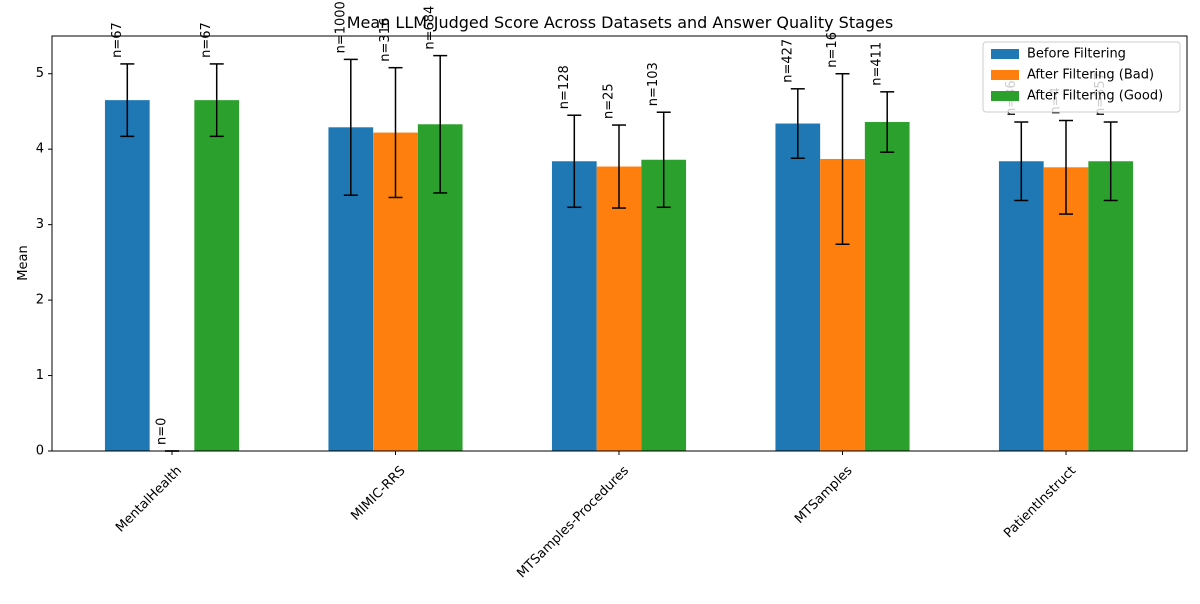  What do you see at coordinates (340, 27) in the screenshot?
I see `count-label: n=1000` at bounding box center [340, 27].